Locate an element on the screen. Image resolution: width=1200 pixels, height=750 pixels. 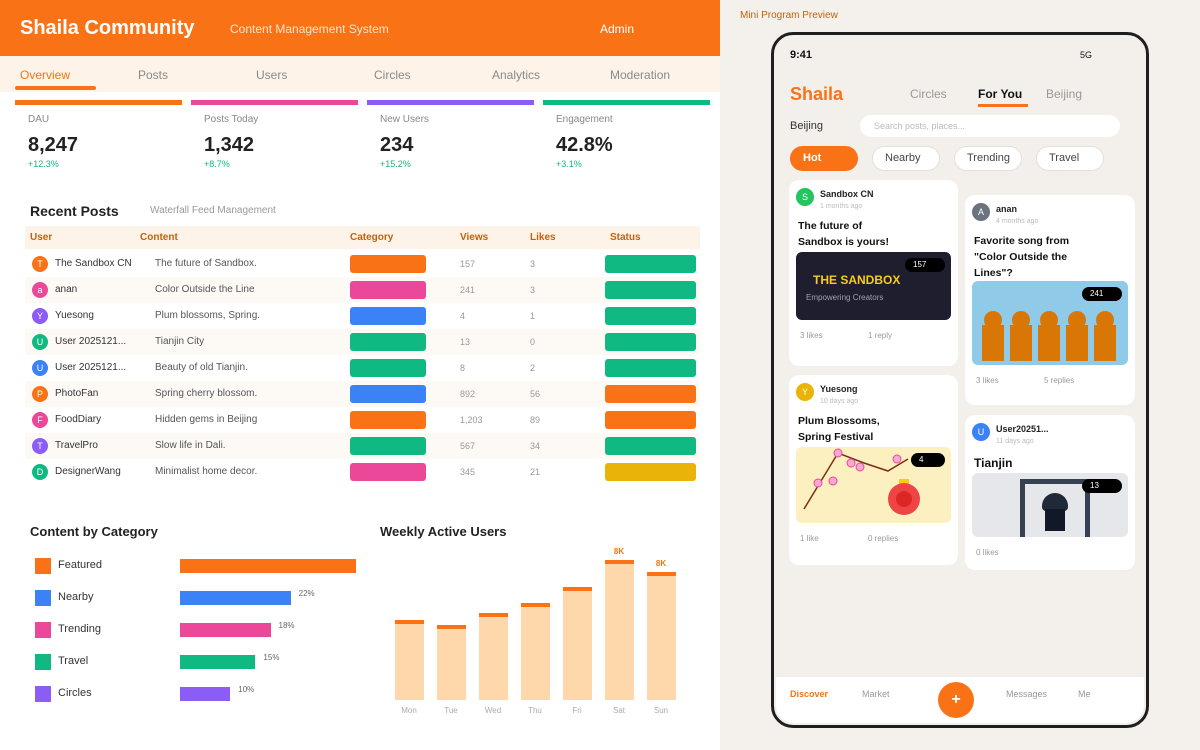
card-image: 13 is located at coordinates (1050, 505).